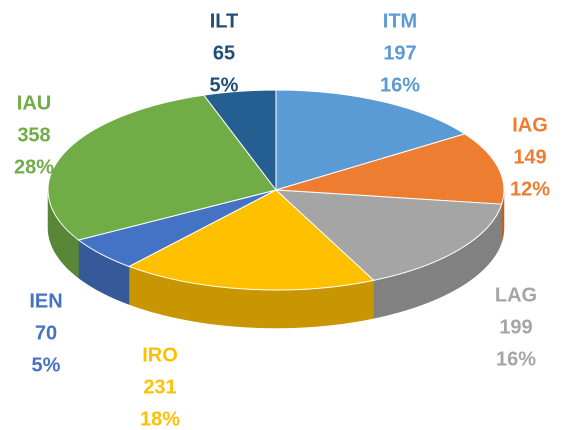 The height and width of the screenshot is (430, 564). Describe the element at coordinates (34, 103) in the screenshot. I see `label-category: IAU` at that location.